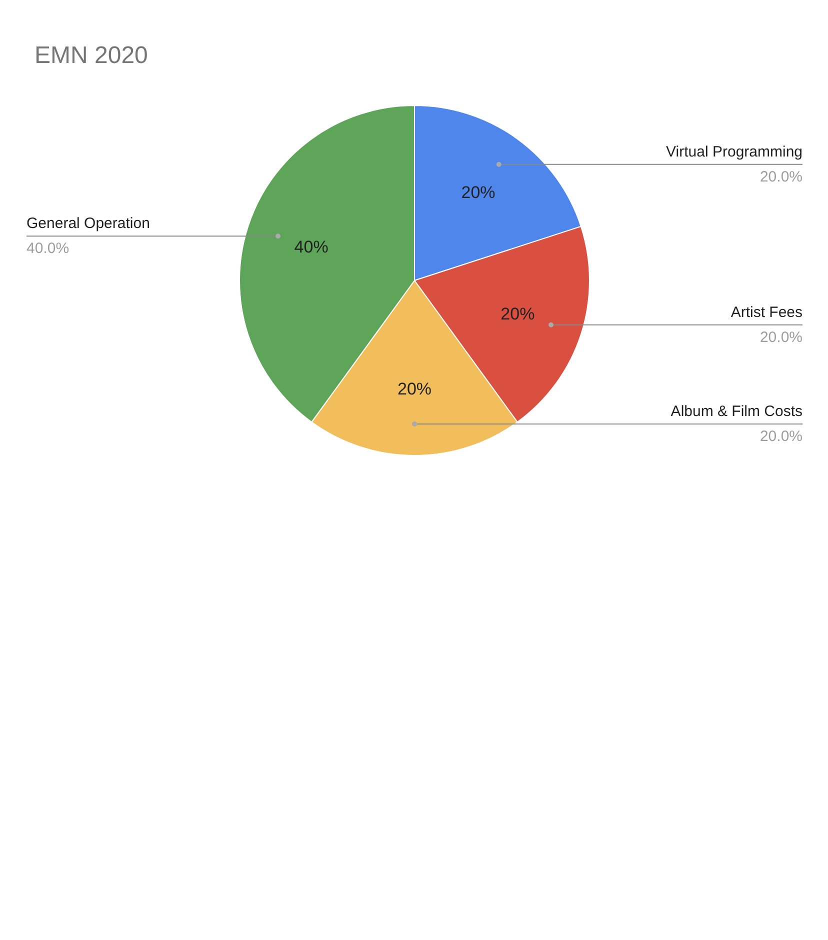 Image resolution: width=828 pixels, height=940 pixels. I want to click on chart-title: EMN 2020, so click(91, 55).